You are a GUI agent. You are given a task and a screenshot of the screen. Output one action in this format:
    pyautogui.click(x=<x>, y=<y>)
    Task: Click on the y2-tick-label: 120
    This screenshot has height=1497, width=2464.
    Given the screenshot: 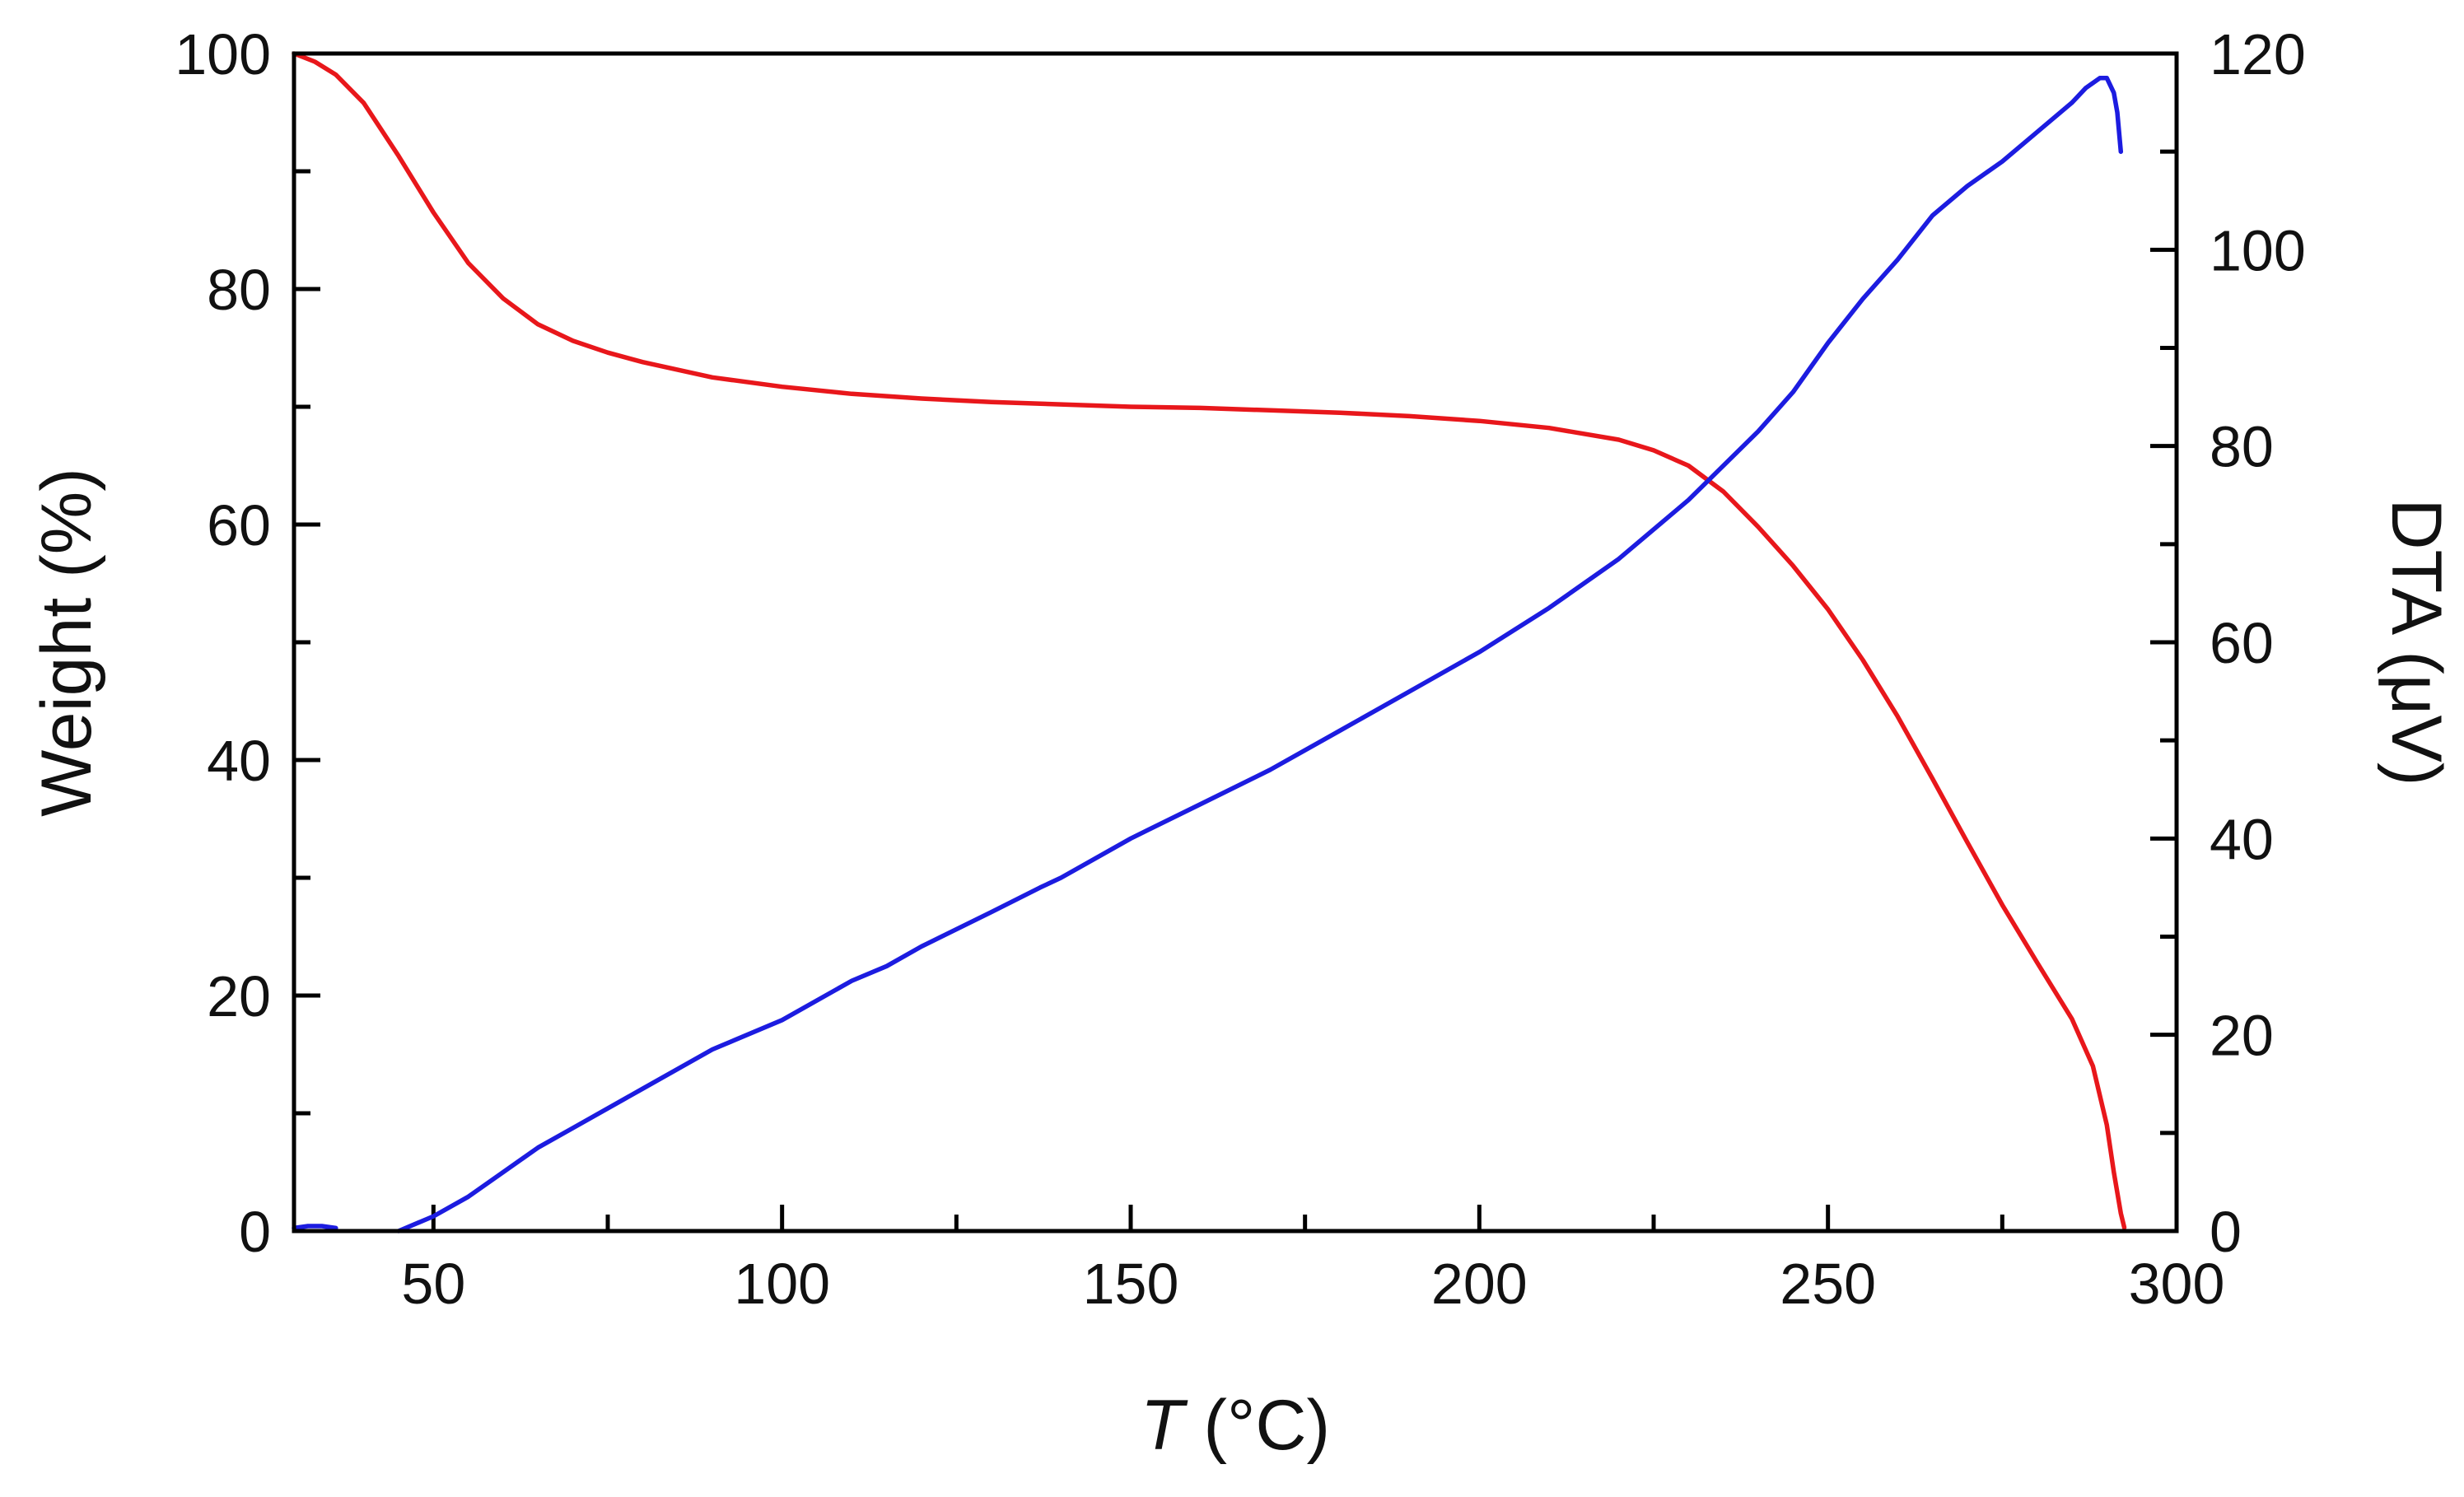 What is the action you would take?
    pyautogui.click(x=2258, y=54)
    